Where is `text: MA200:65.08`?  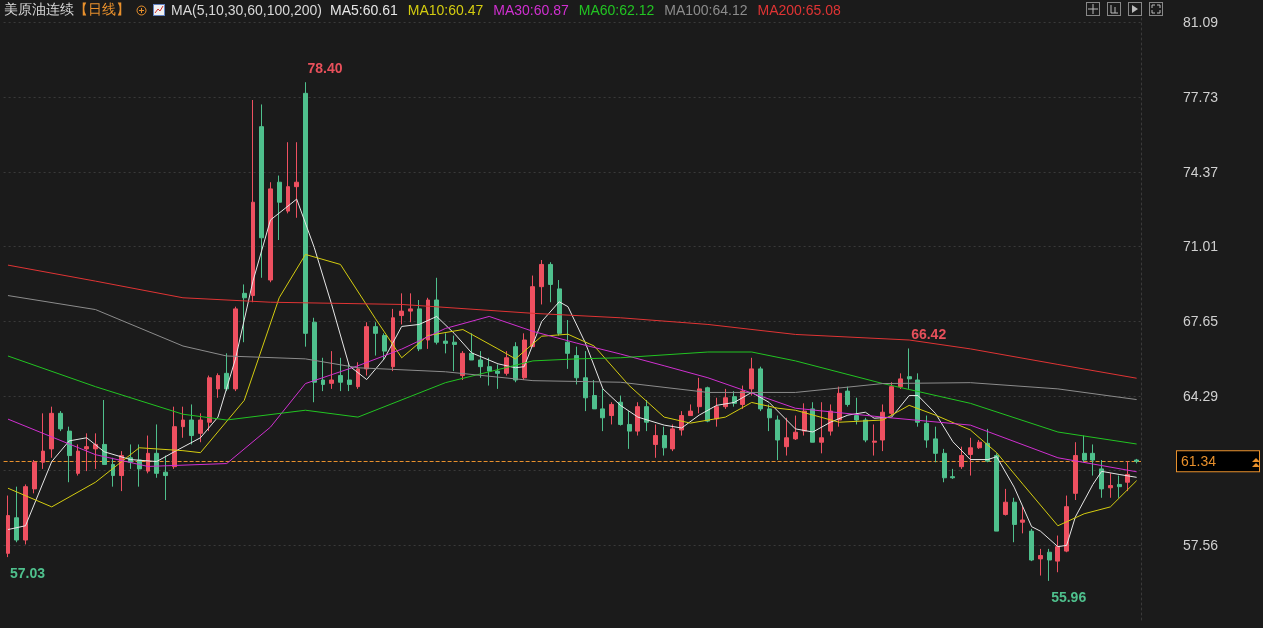 text: MA200:65.08 is located at coordinates (799, 10).